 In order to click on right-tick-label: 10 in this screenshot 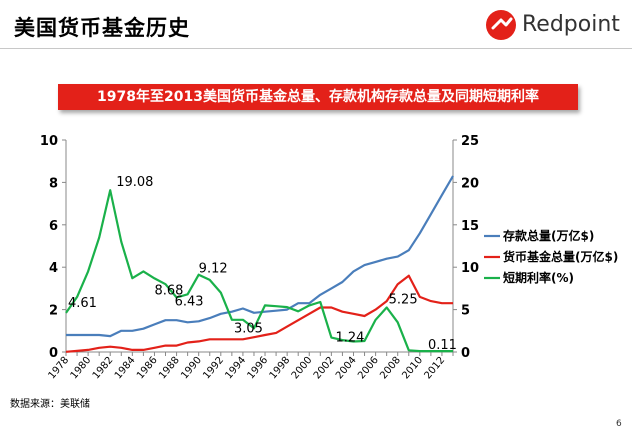, I will do `click(470, 268)`.